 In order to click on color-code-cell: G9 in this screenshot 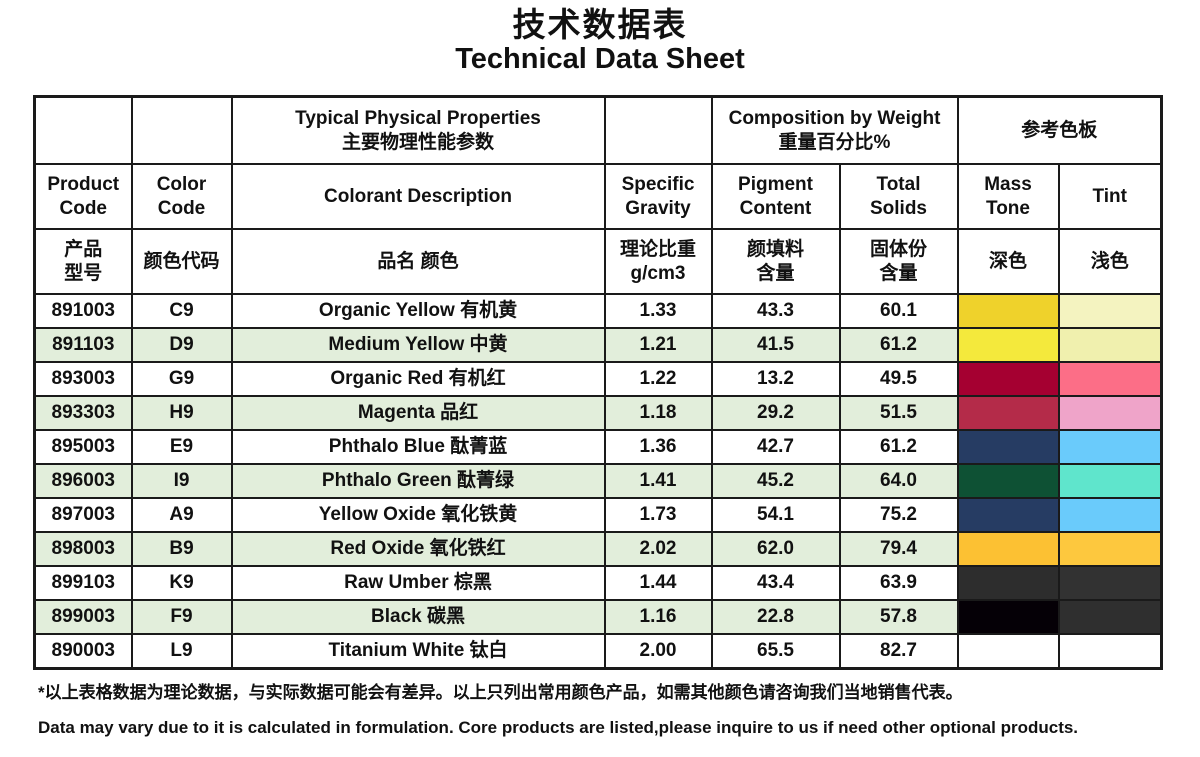, I will do `click(181, 379)`.